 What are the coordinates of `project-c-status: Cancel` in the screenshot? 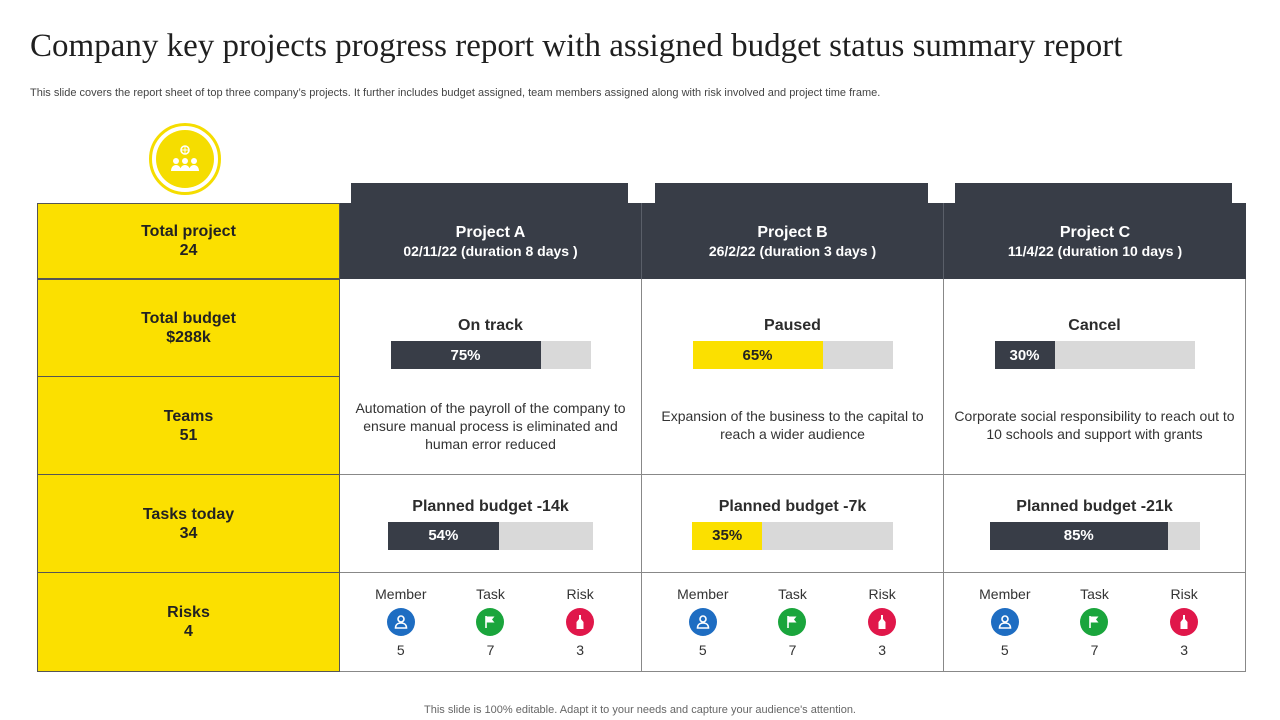 It's located at (1094, 325).